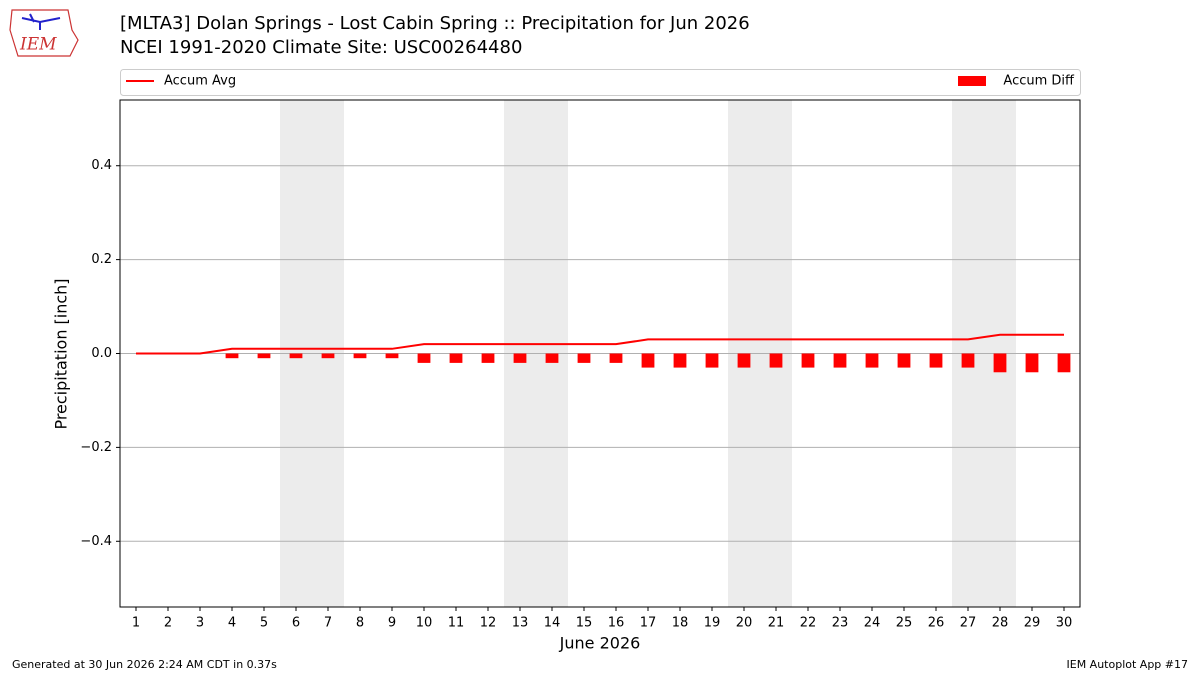 This screenshot has width=1200, height=675. I want to click on logo: IEM, so click(44, 33).